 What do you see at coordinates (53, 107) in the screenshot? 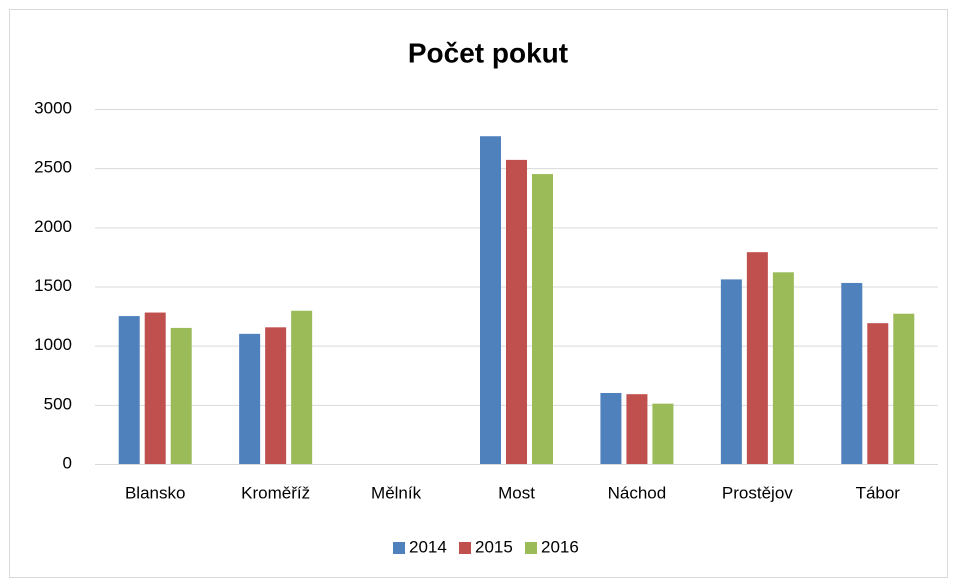
I see `y-tick-label: 3000` at bounding box center [53, 107].